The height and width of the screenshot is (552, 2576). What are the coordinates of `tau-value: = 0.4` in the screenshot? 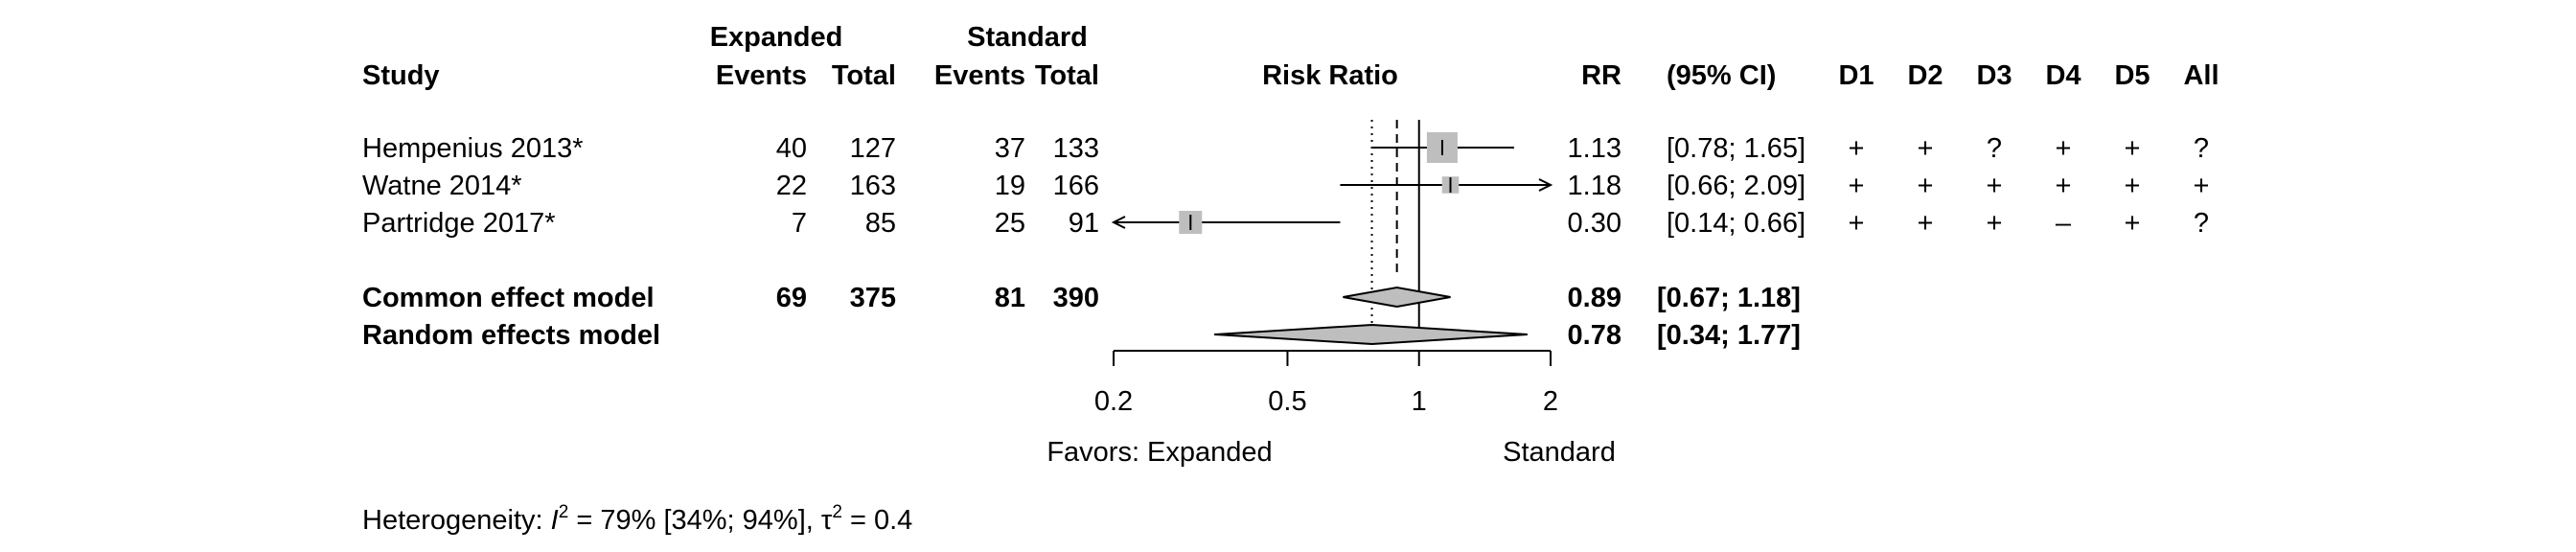 It's located at (877, 520).